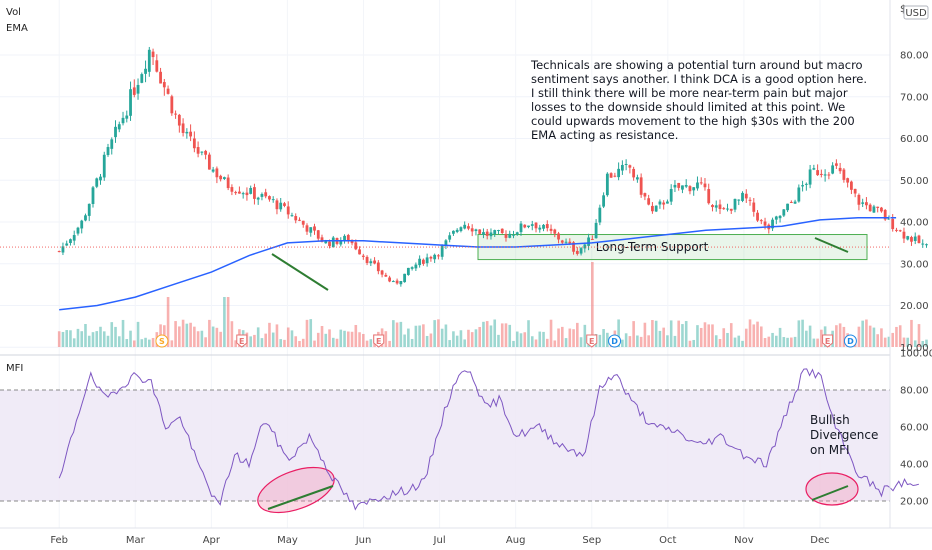  I want to click on time-tick-label: May, so click(287, 540).